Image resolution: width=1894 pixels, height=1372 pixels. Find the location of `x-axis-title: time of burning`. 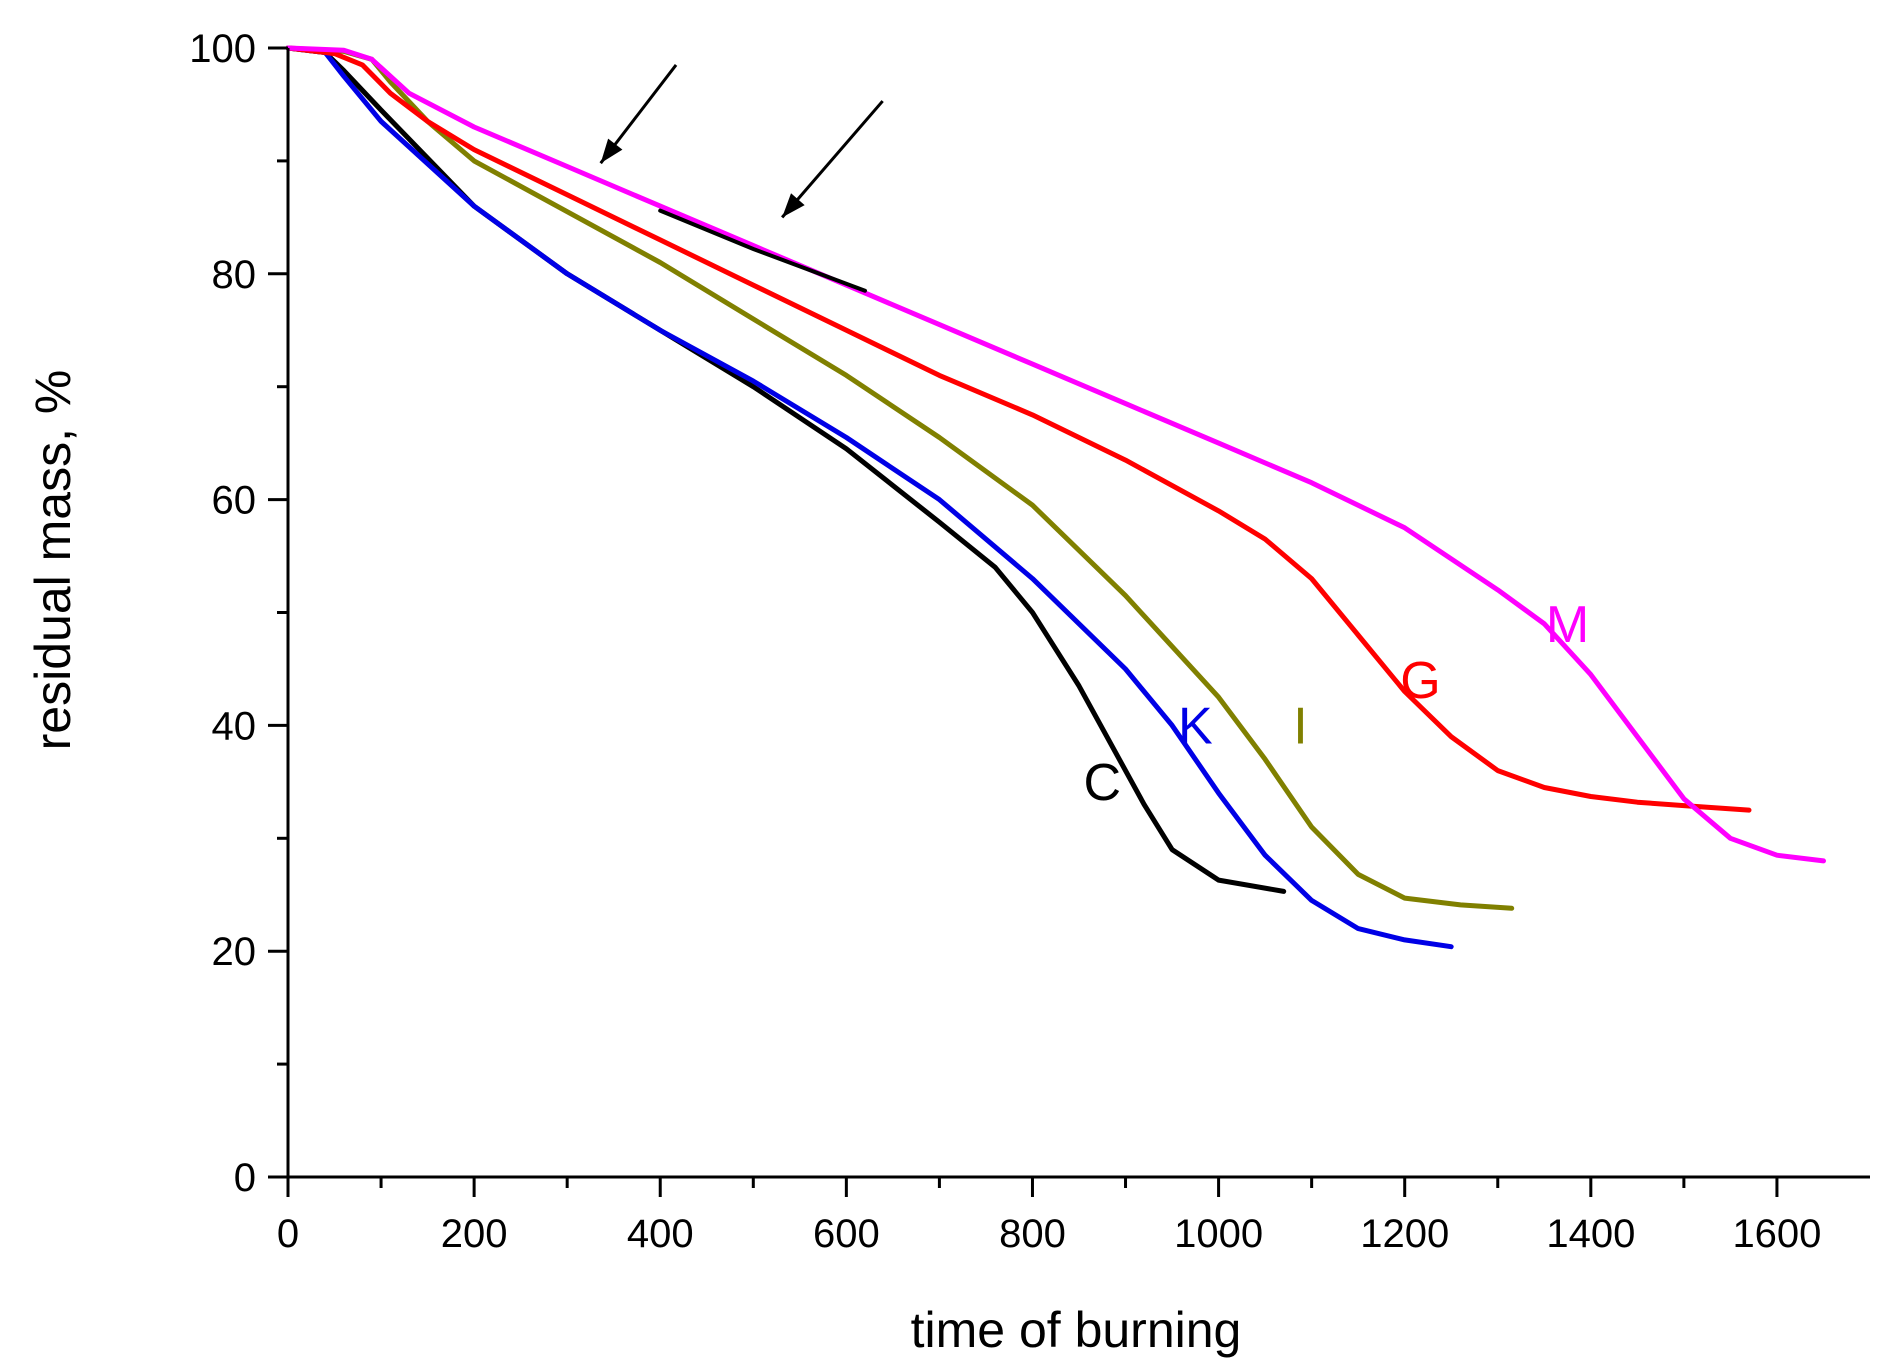

x-axis-title: time of burning is located at coordinates (1076, 1330).